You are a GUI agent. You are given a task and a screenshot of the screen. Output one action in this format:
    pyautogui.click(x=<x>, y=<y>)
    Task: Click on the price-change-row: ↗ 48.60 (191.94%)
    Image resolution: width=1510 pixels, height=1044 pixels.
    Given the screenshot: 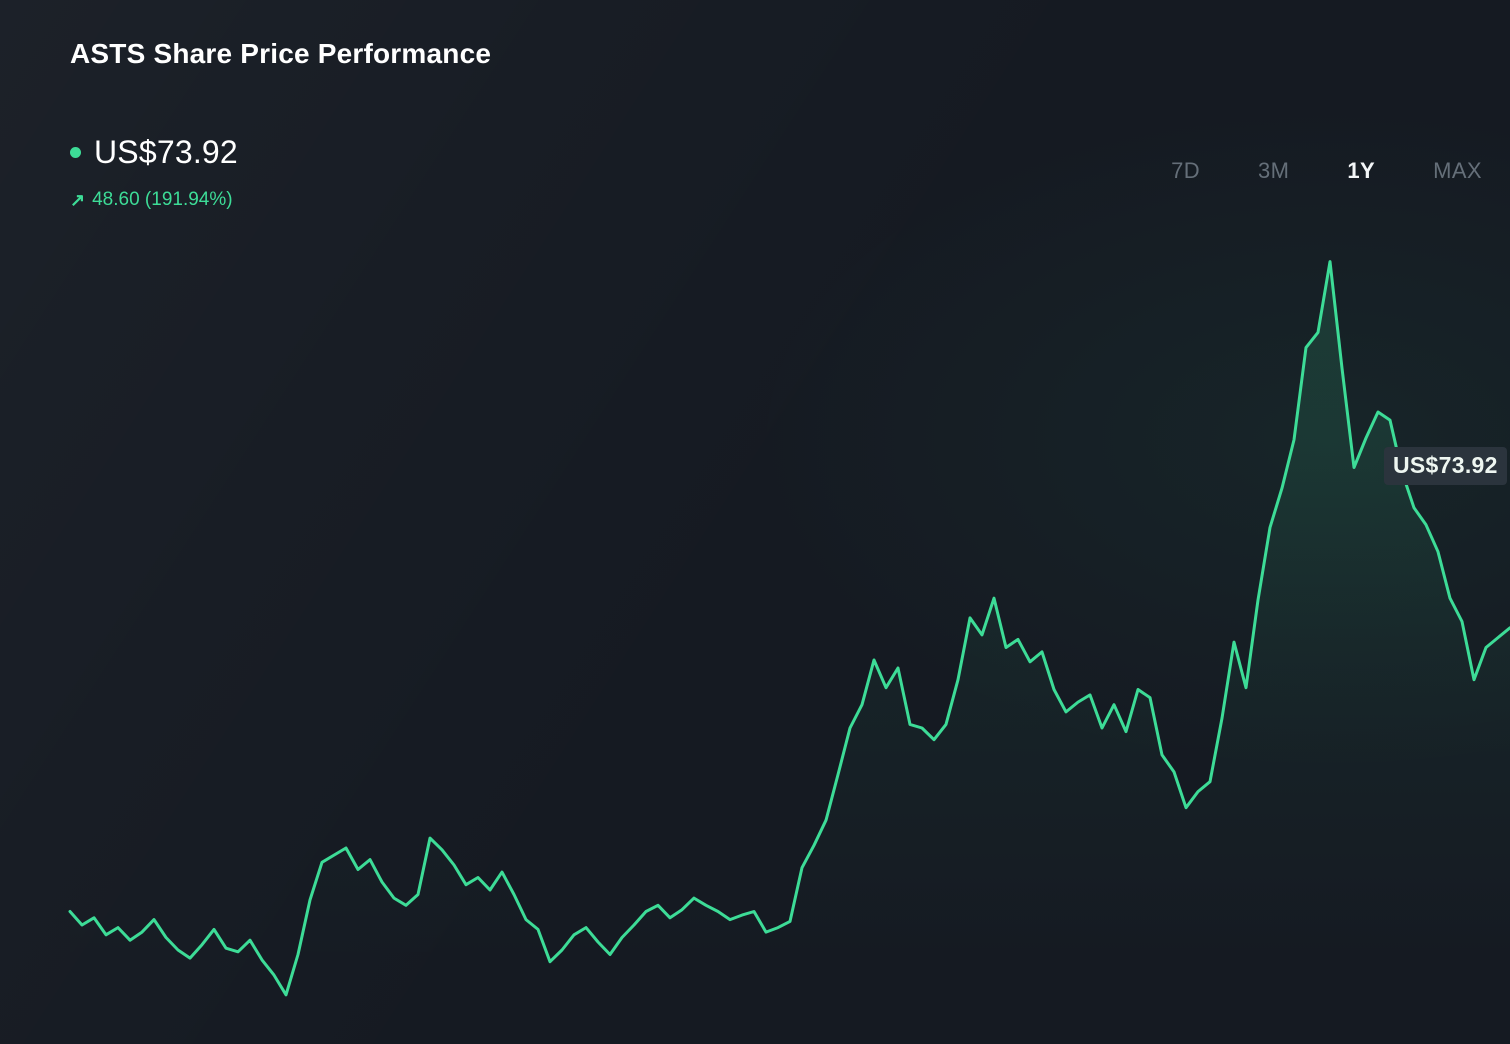 What is the action you would take?
    pyautogui.click(x=151, y=200)
    